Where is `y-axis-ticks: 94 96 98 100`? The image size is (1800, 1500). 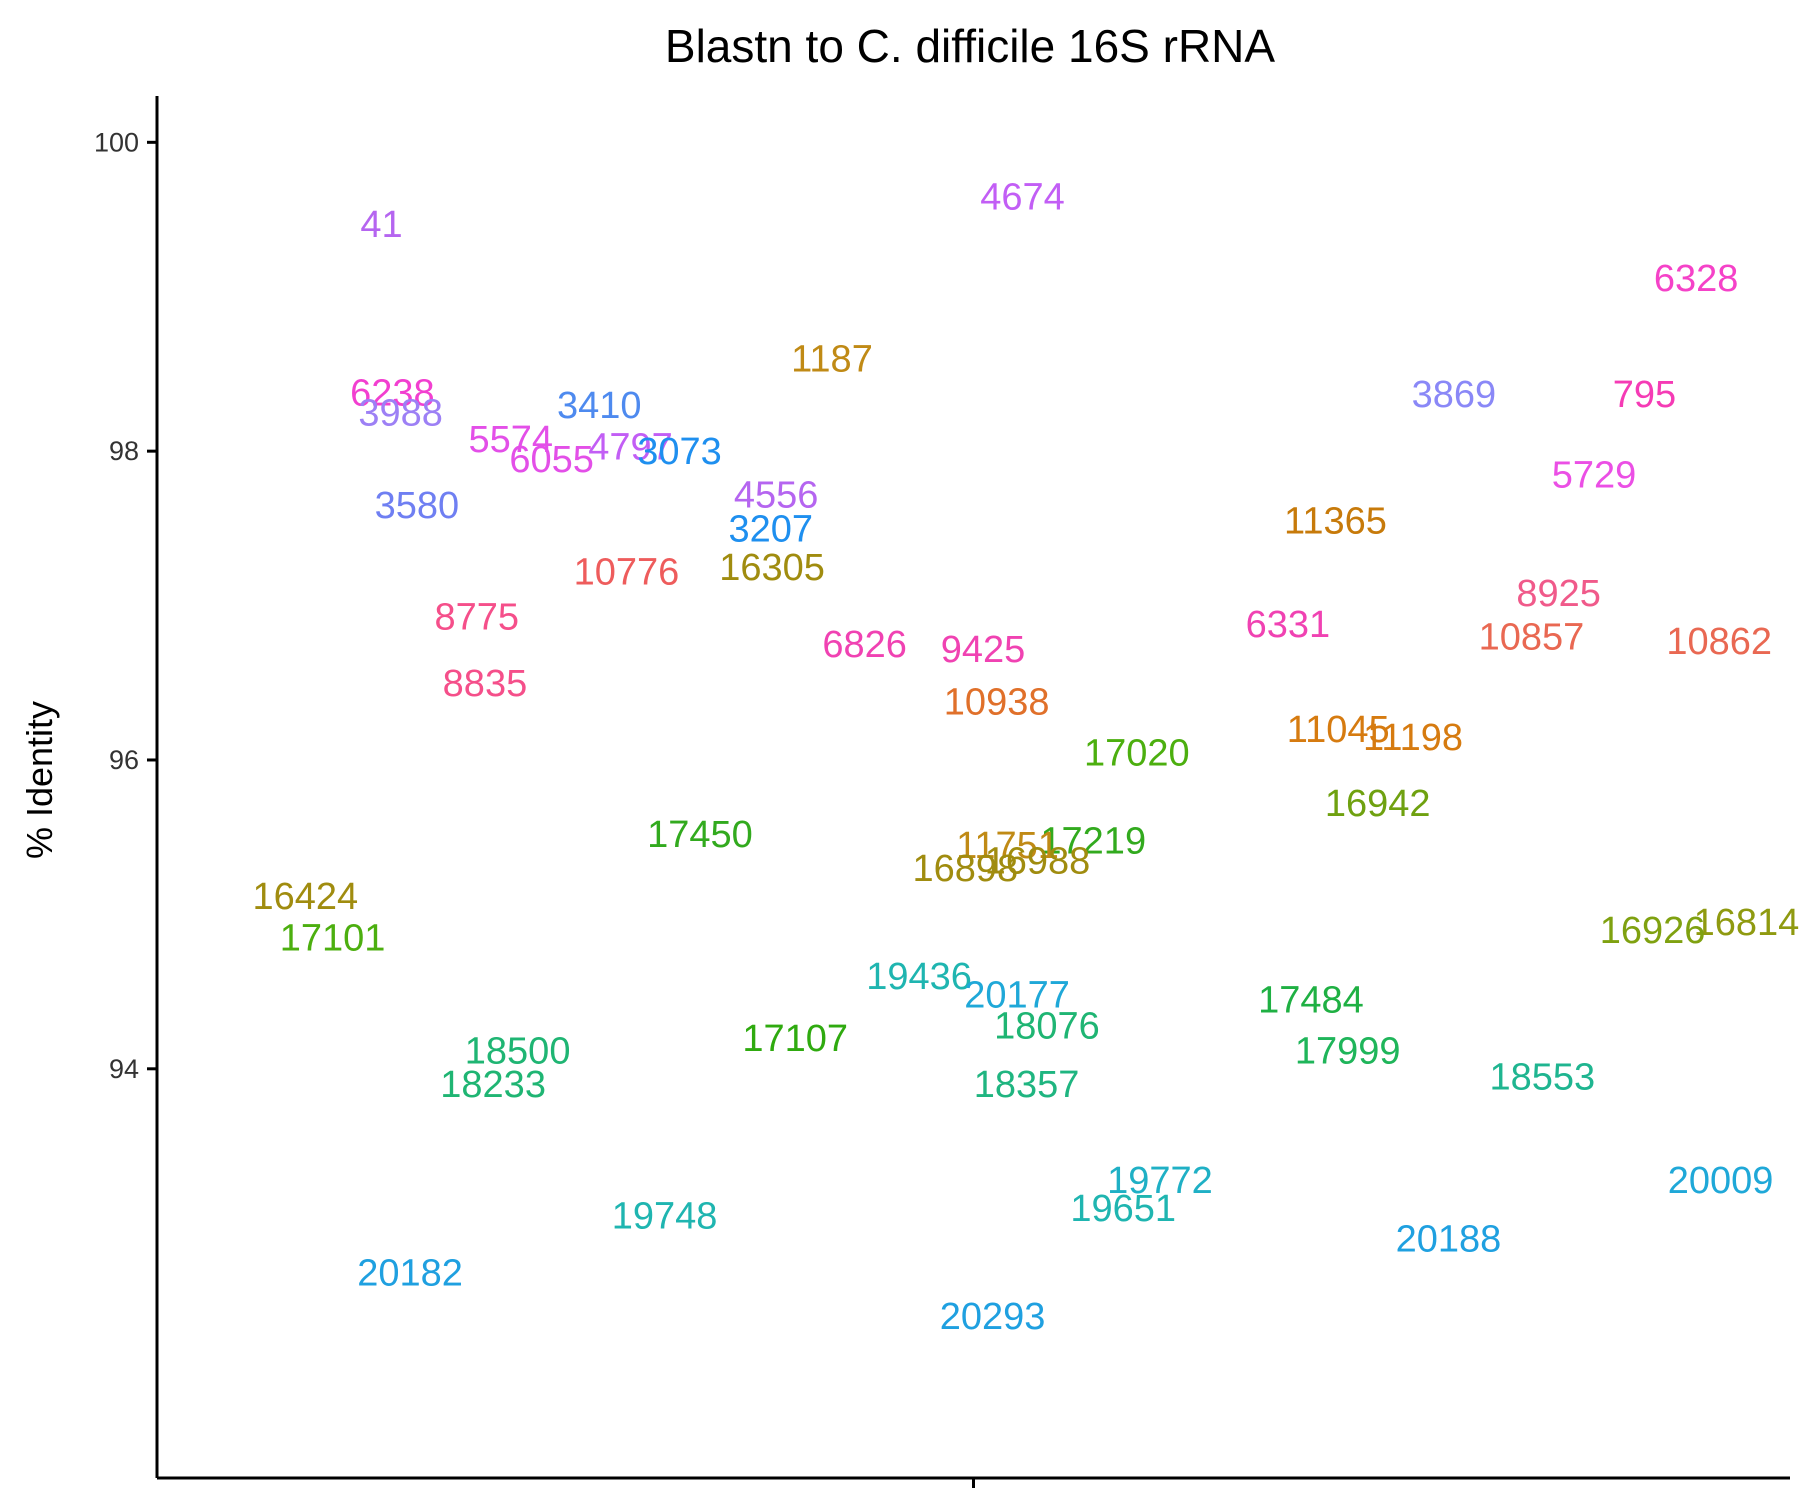
y-axis-ticks: 94 96 98 100 is located at coordinates (125, 605).